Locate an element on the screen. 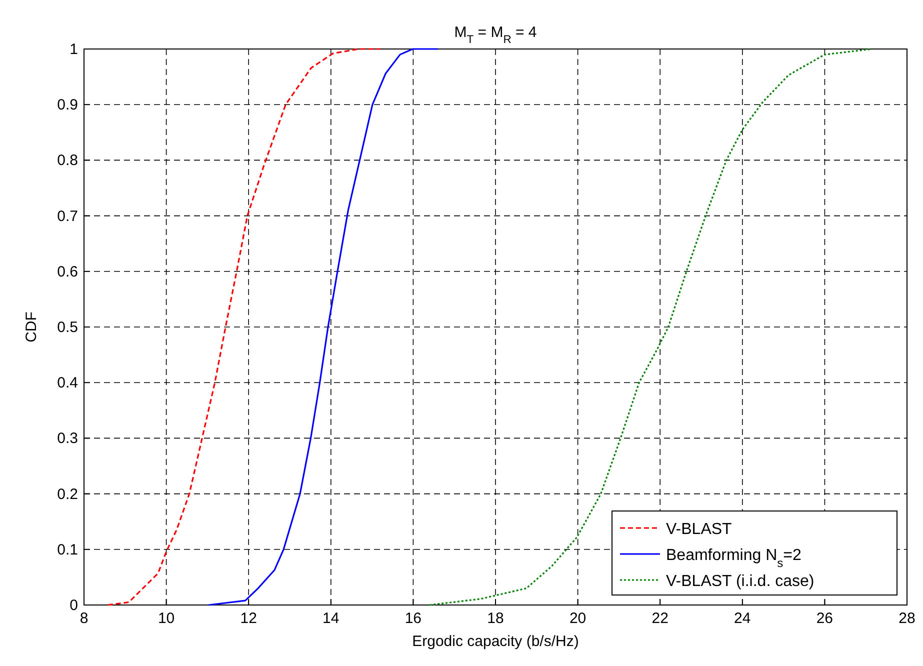 Image resolution: width=923 pixels, height=666 pixels. x-tick-label: 16 is located at coordinates (413, 618).